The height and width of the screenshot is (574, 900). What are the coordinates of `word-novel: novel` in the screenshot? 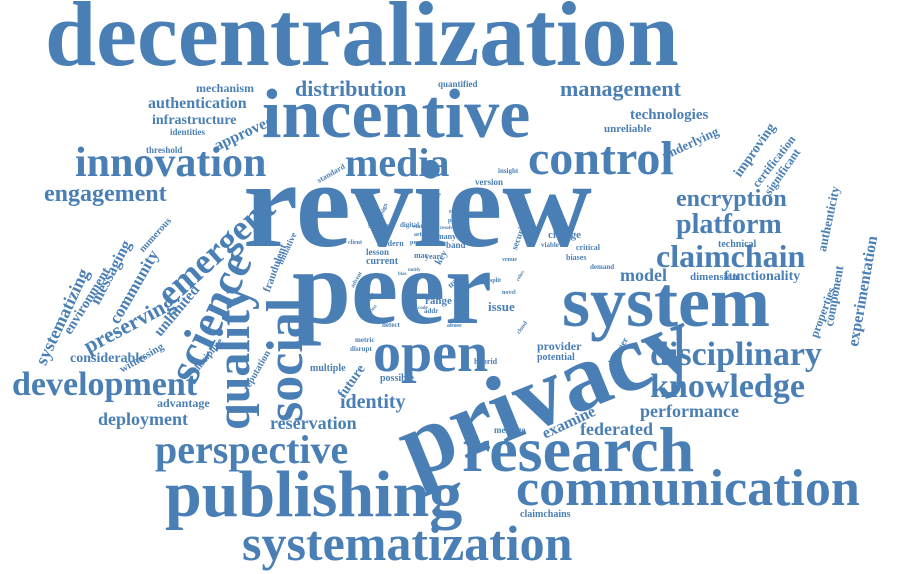 It's located at (509, 293).